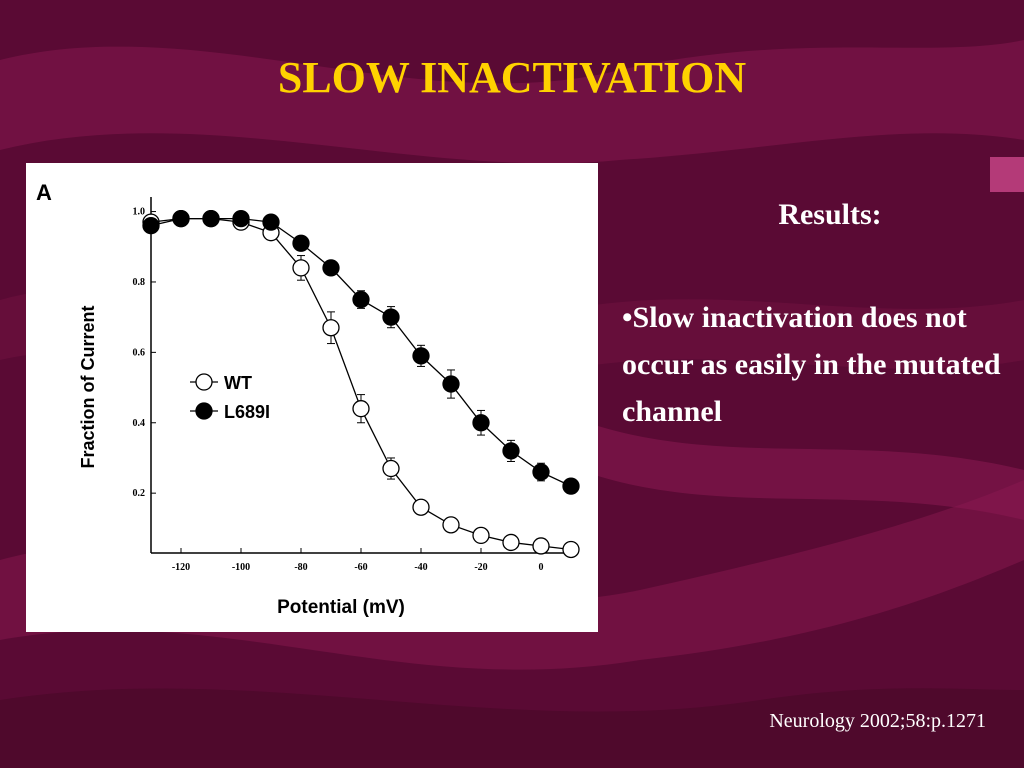  I want to click on panel-label: A, so click(44, 192).